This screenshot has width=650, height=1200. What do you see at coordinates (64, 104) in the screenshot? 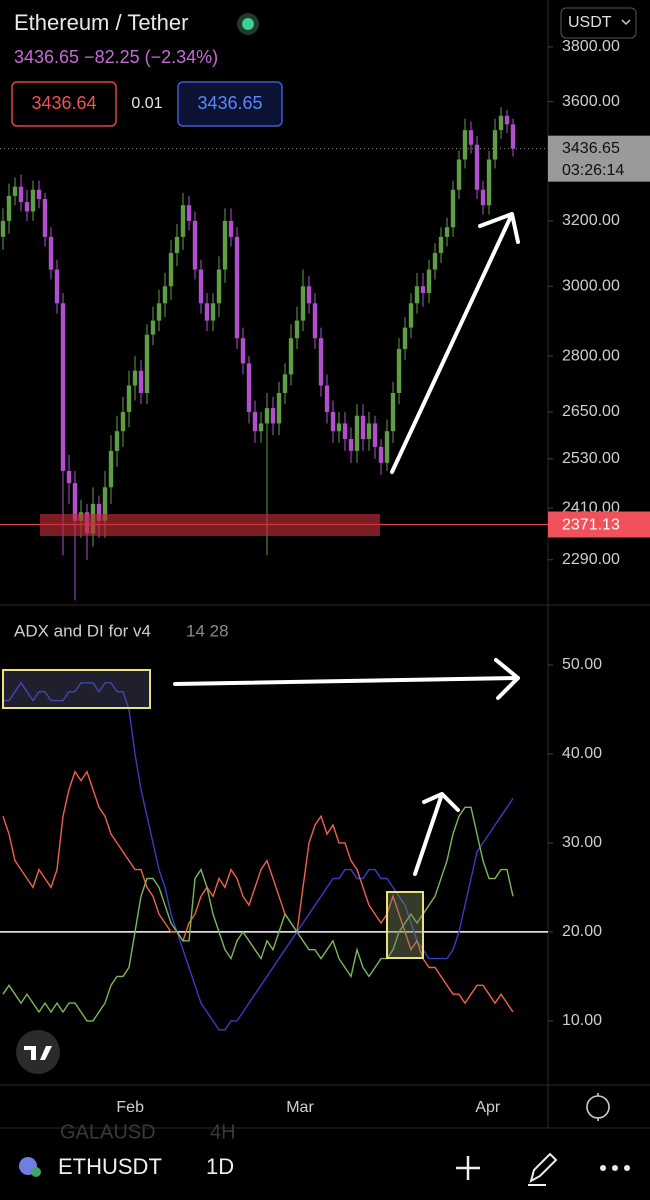
I see `bid-box` at bounding box center [64, 104].